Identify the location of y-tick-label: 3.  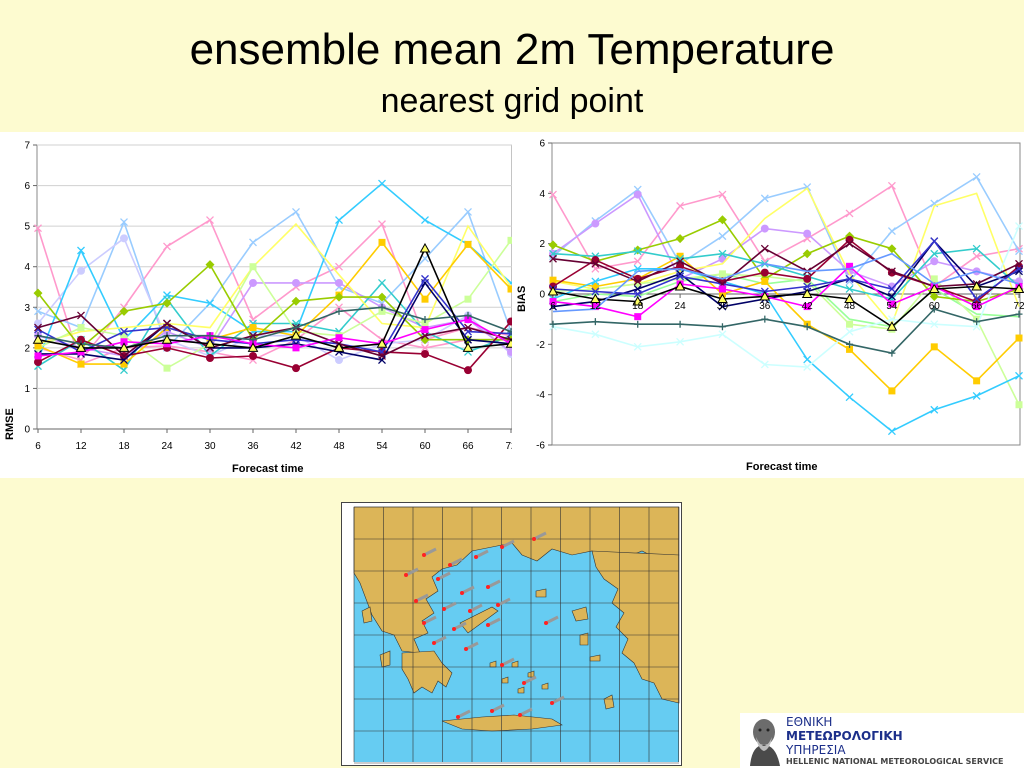
(27, 308).